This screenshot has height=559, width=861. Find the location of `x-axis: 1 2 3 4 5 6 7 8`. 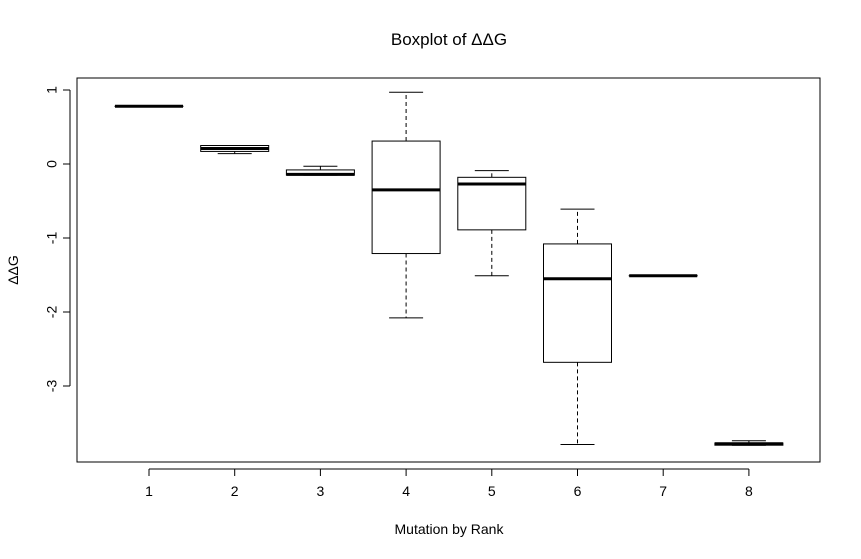

x-axis: 1 2 3 4 5 6 7 8 is located at coordinates (449, 483).